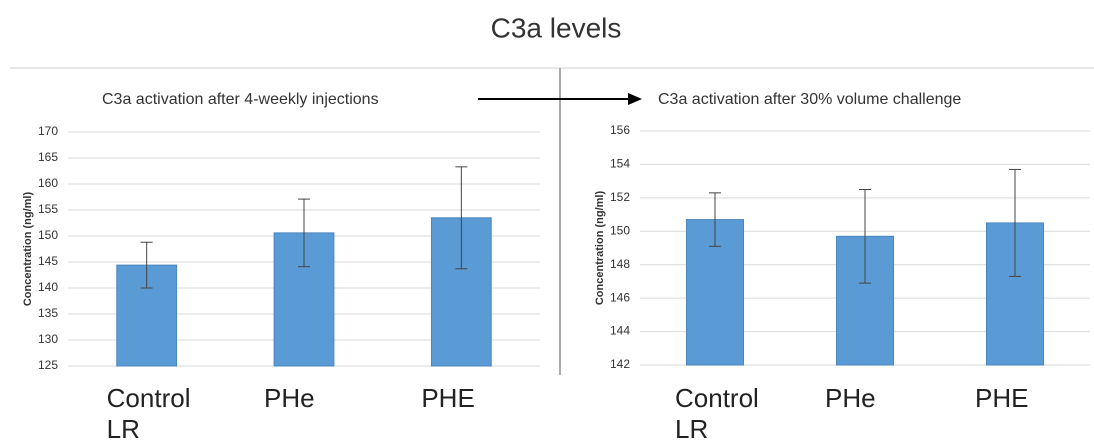 This screenshot has height=446, width=1094. What do you see at coordinates (48, 209) in the screenshot?
I see `y-tick-label: 155` at bounding box center [48, 209].